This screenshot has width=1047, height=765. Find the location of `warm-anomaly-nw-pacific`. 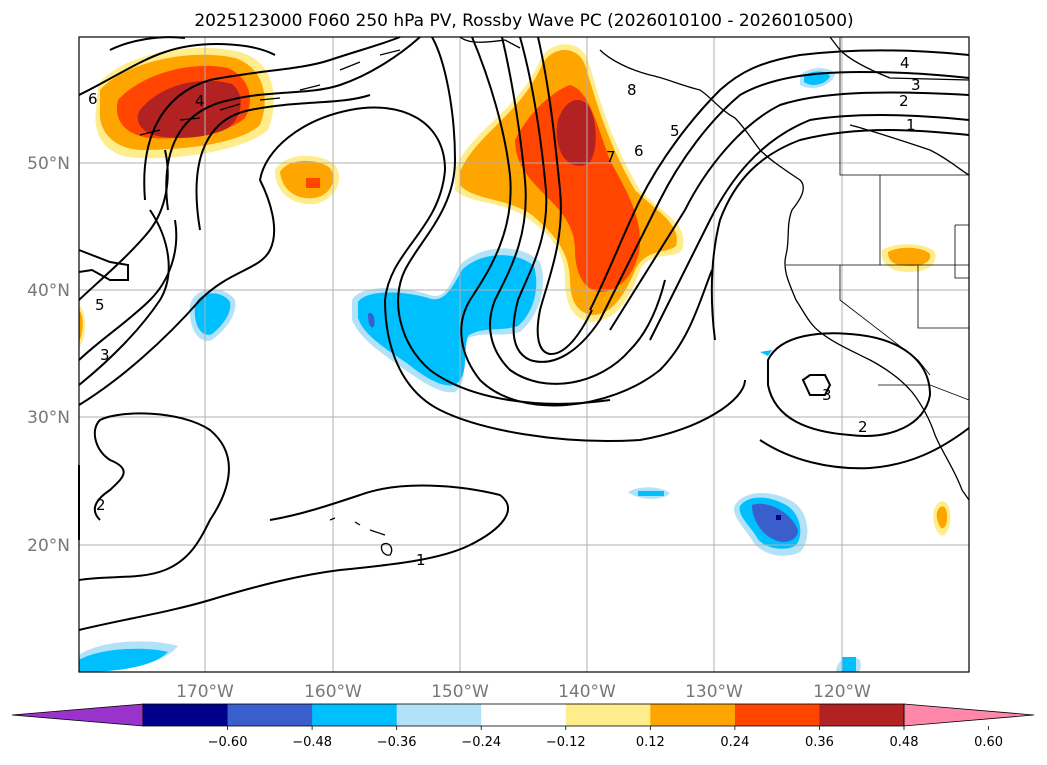

warm-anomaly-nw-pacific is located at coordinates (184, 103).